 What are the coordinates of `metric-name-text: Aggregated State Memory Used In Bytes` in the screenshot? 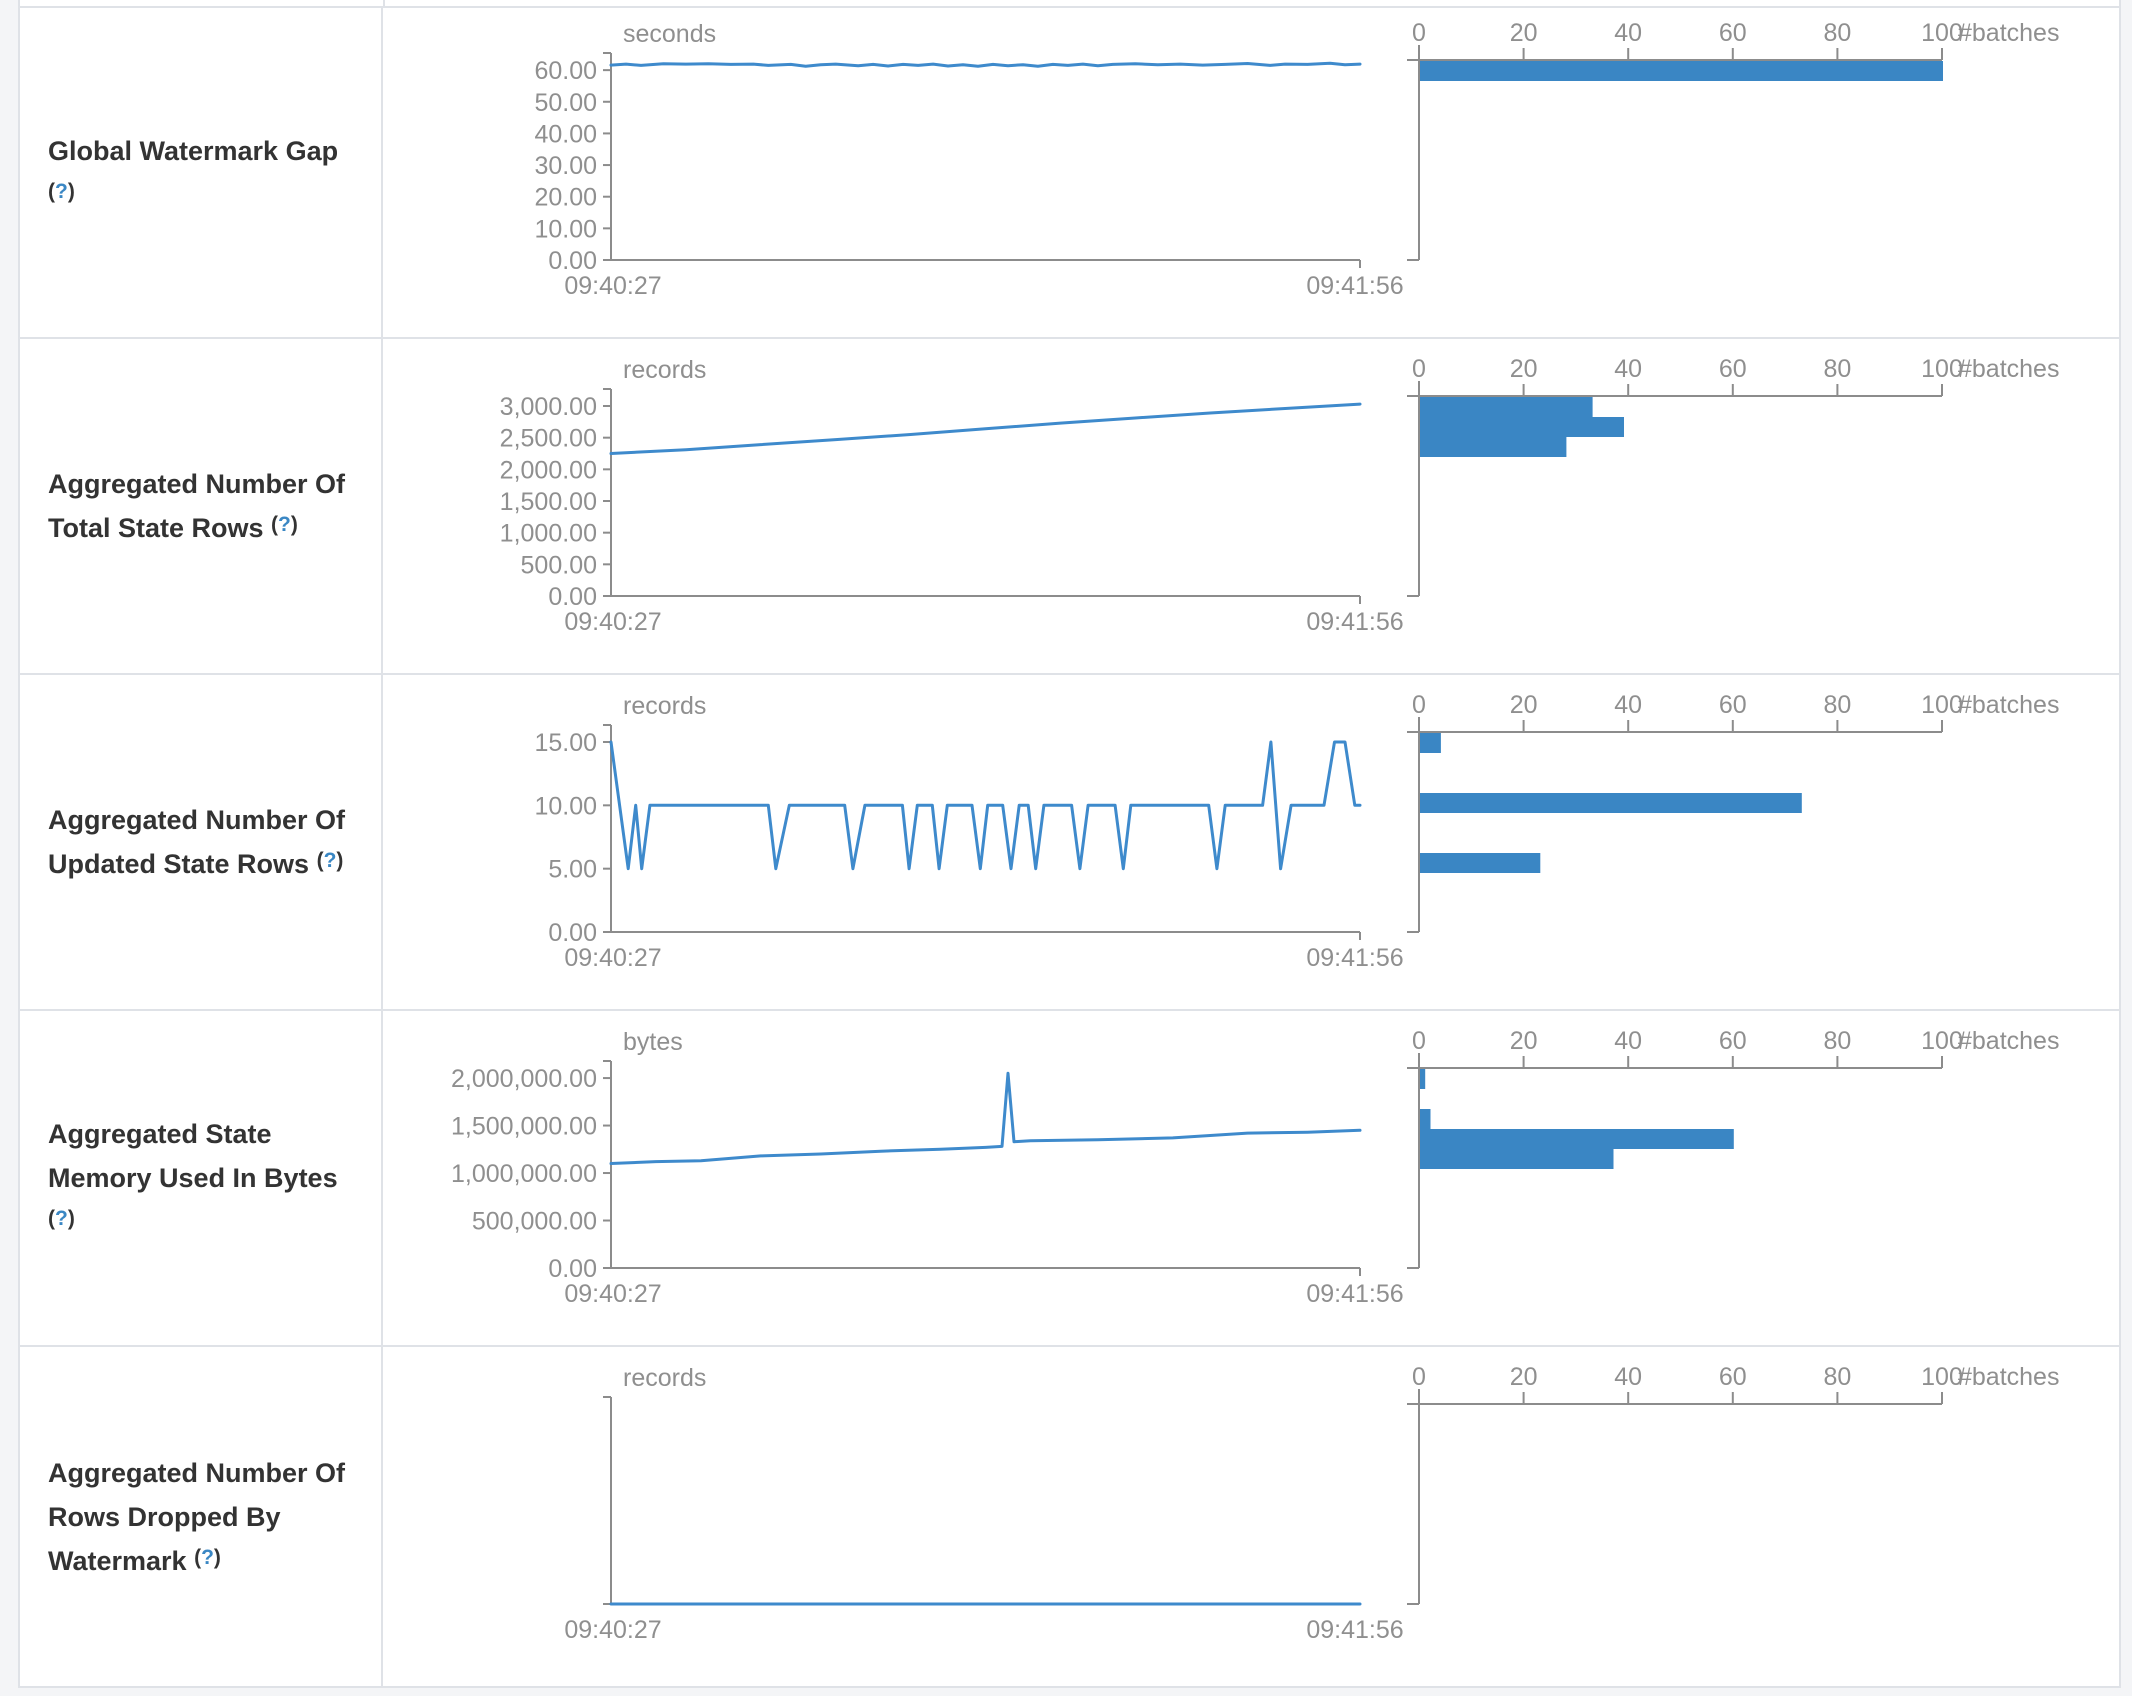 It's located at (193, 1156).